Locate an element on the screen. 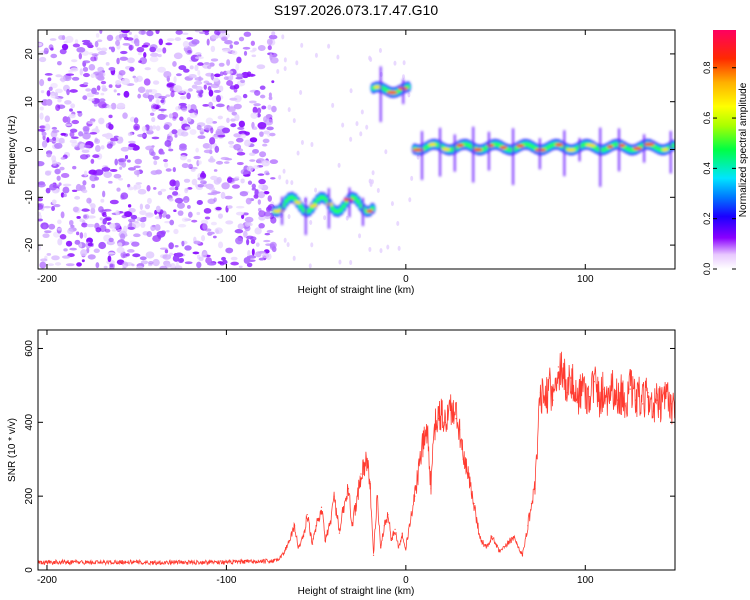 The height and width of the screenshot is (600, 750). line-ylabel: SNR (10 * v/v) is located at coordinates (12, 450).